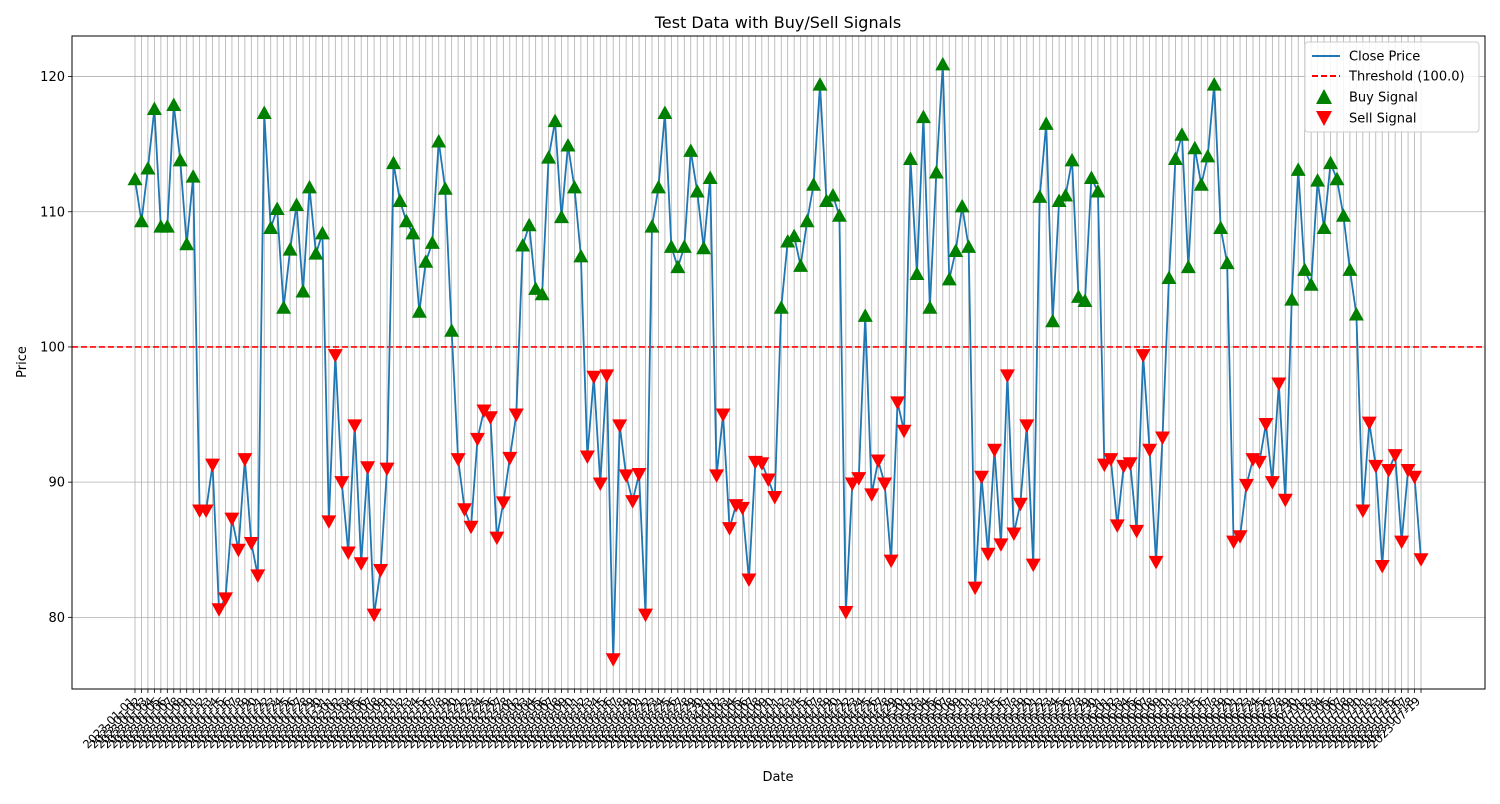 The image size is (1500, 804). I want to click on x-axis-label: Date, so click(777, 777).